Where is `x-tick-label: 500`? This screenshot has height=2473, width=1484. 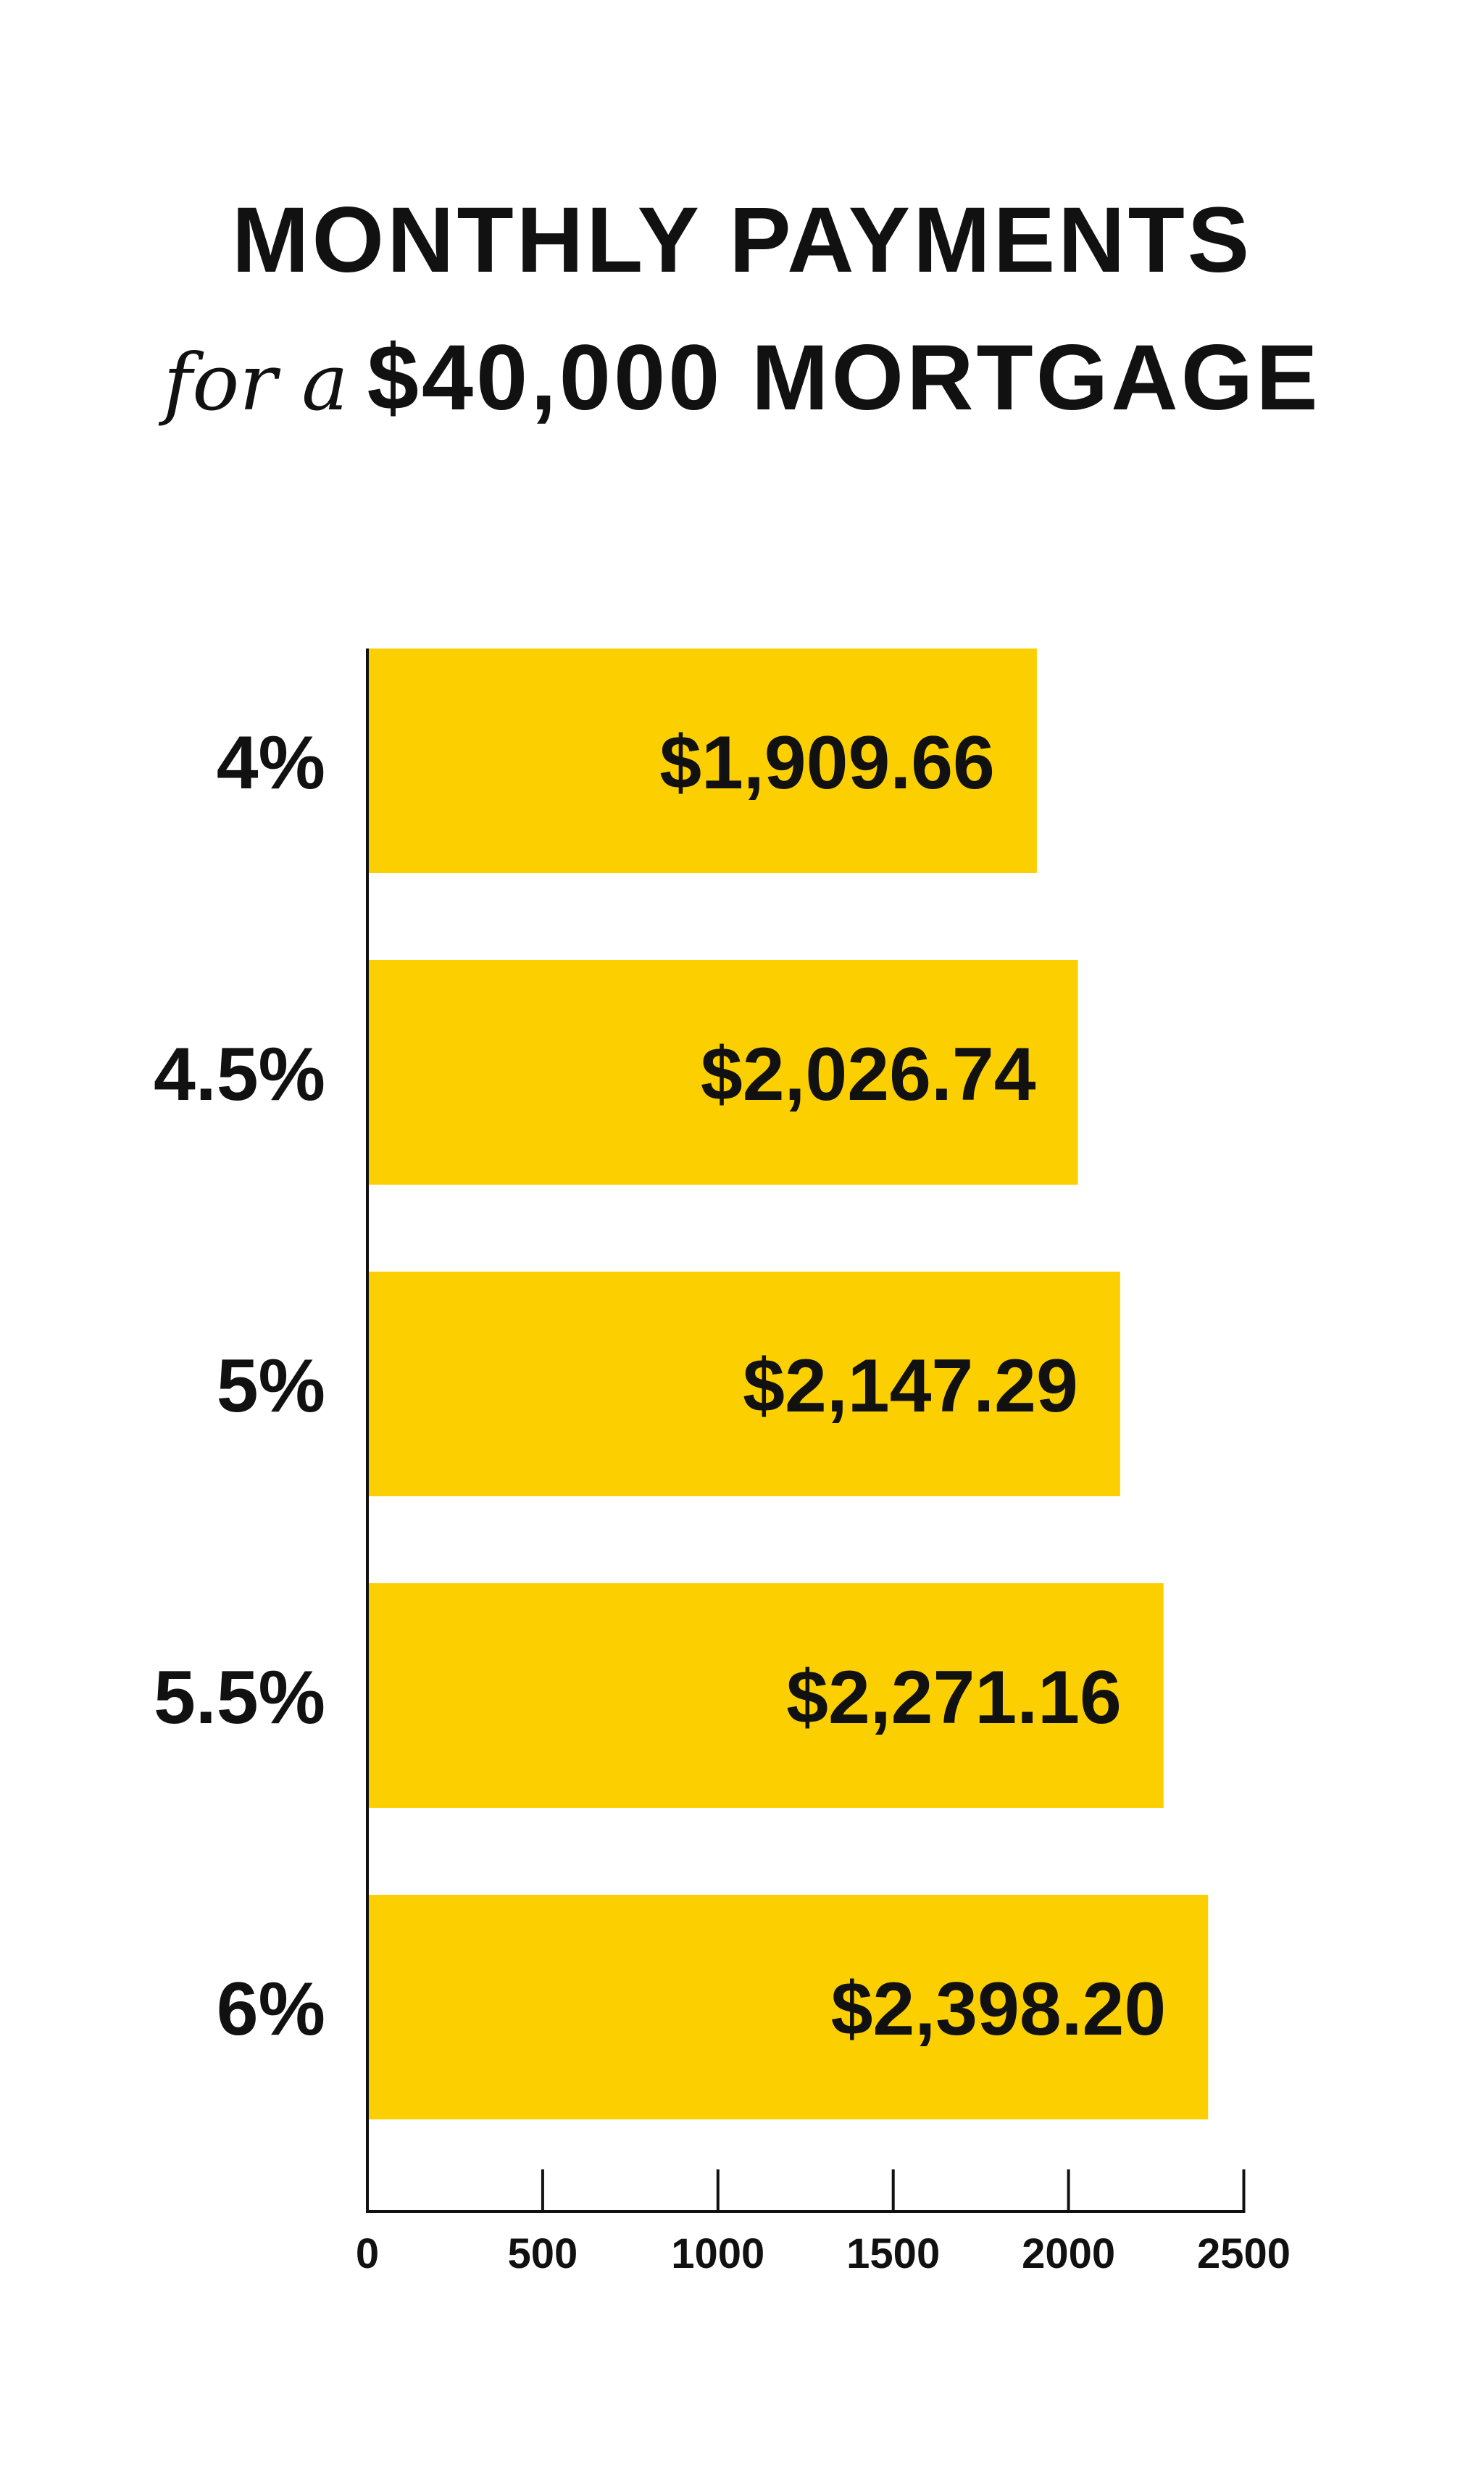 x-tick-label: 500 is located at coordinates (543, 2254).